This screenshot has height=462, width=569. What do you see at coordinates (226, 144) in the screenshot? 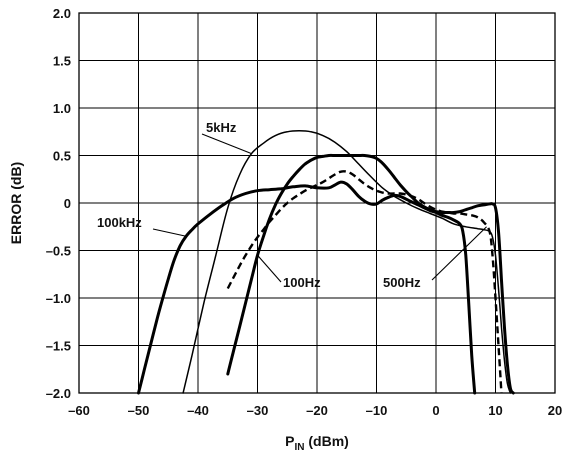
I see `annotation-leader-5khz` at bounding box center [226, 144].